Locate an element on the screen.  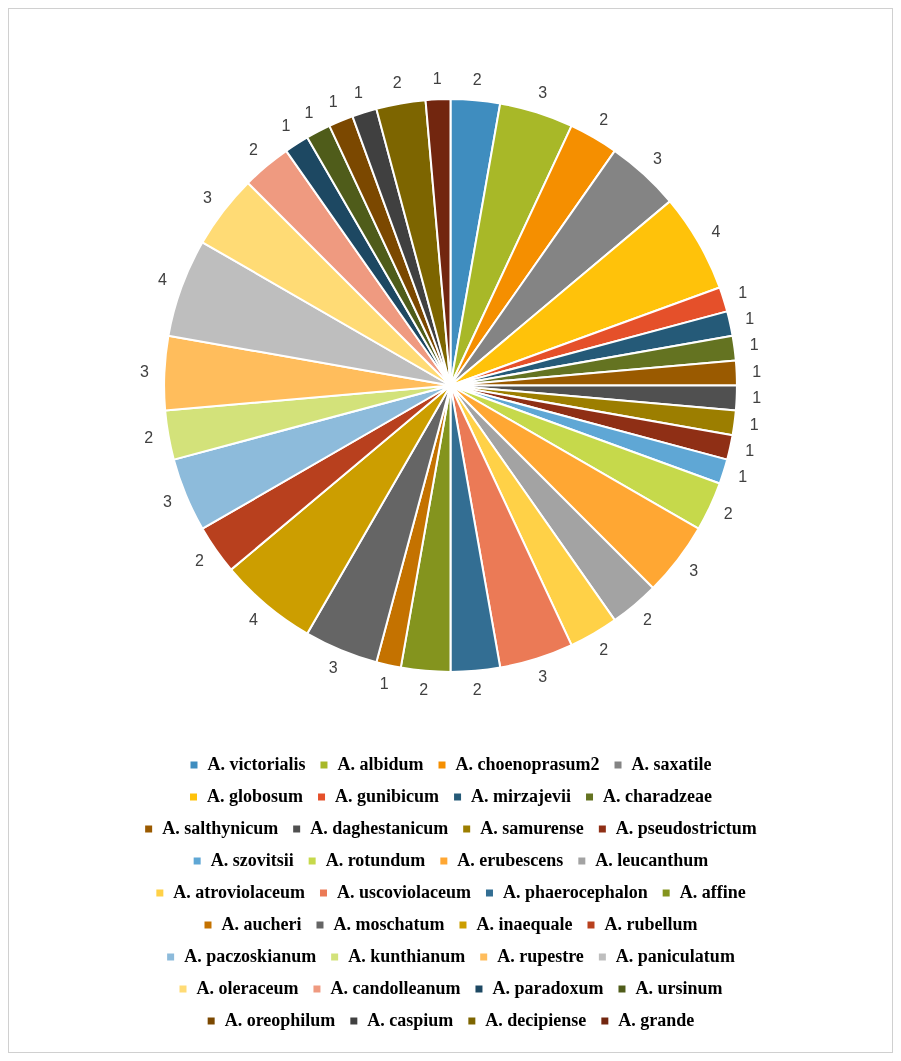
legend-label: A. daghestanicum is located at coordinates (379, 827).